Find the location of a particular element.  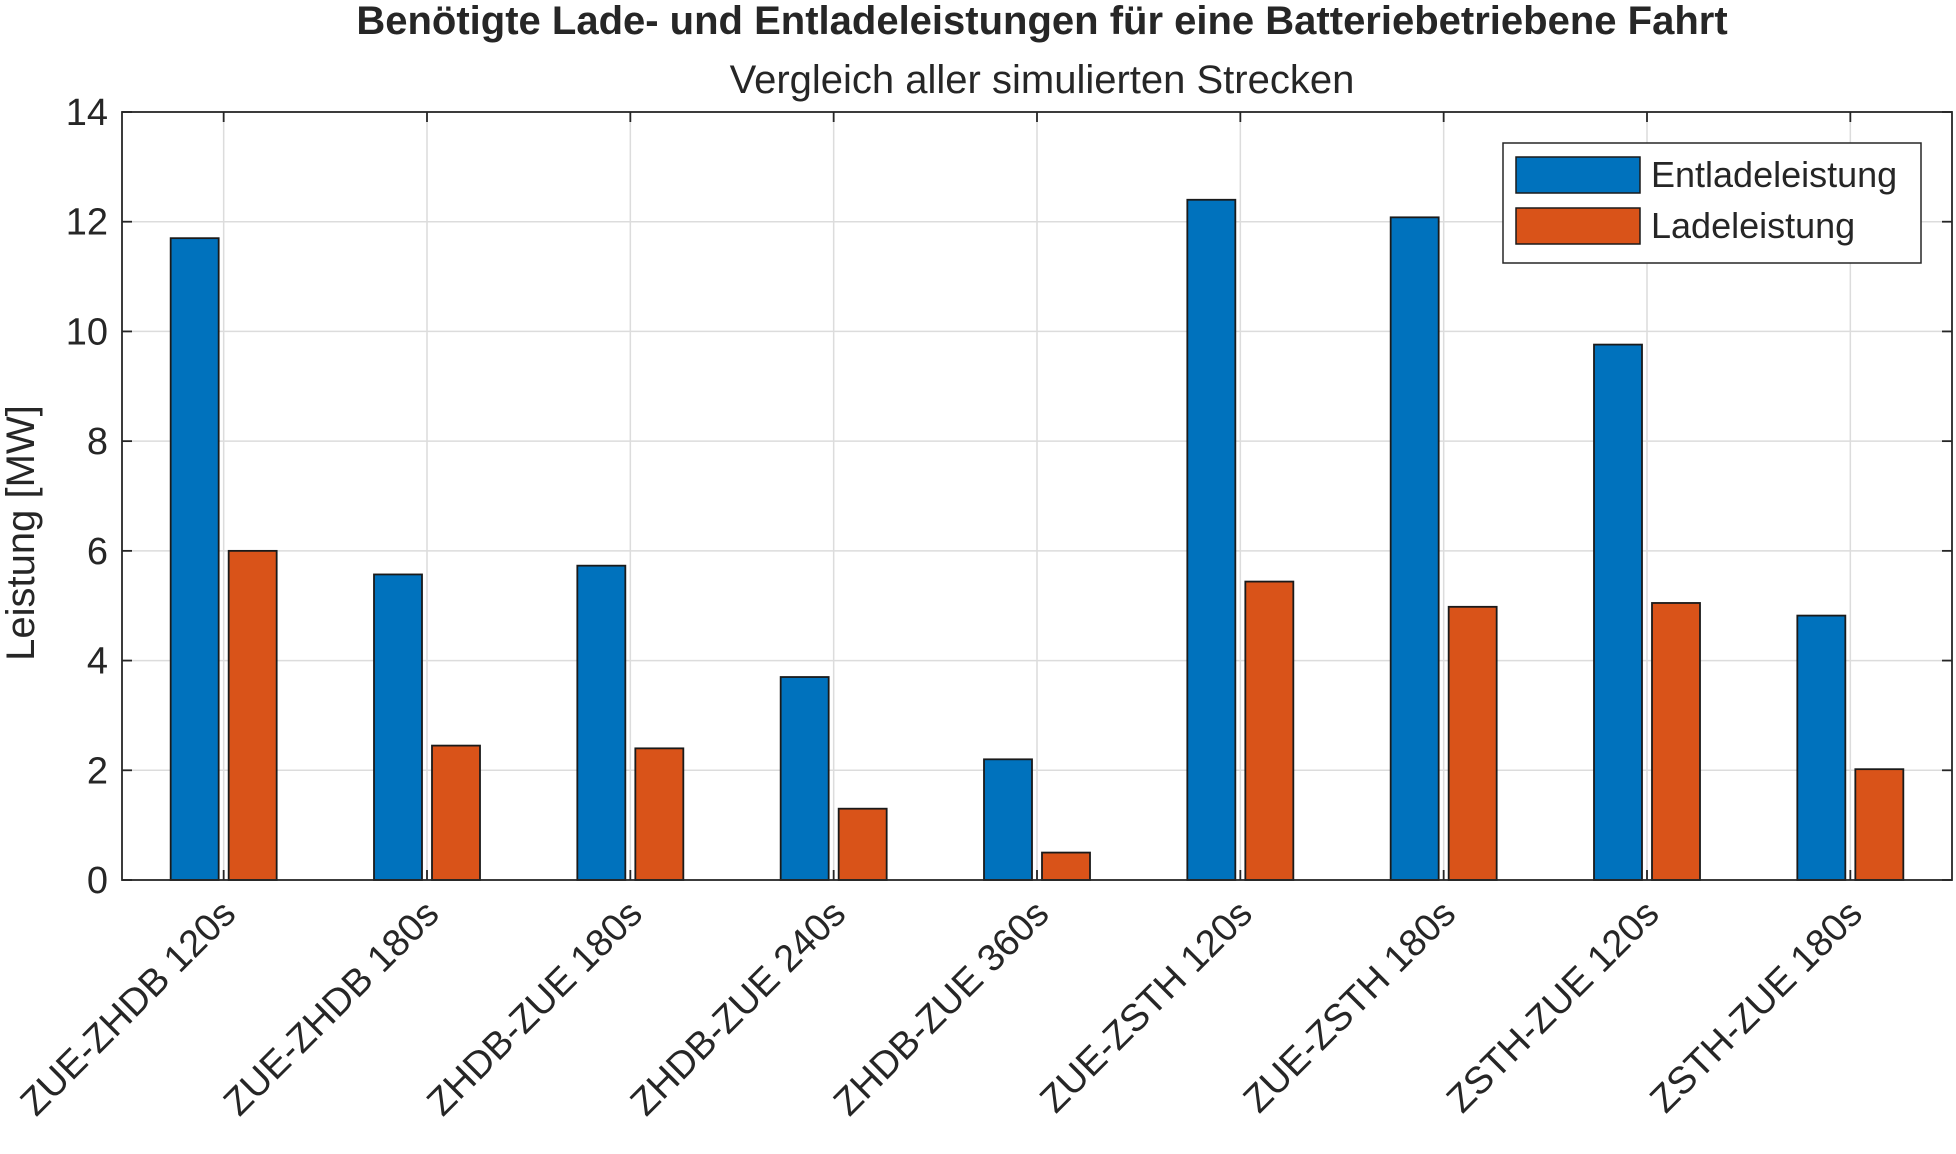

y-tick-label: 0 is located at coordinates (97, 881).